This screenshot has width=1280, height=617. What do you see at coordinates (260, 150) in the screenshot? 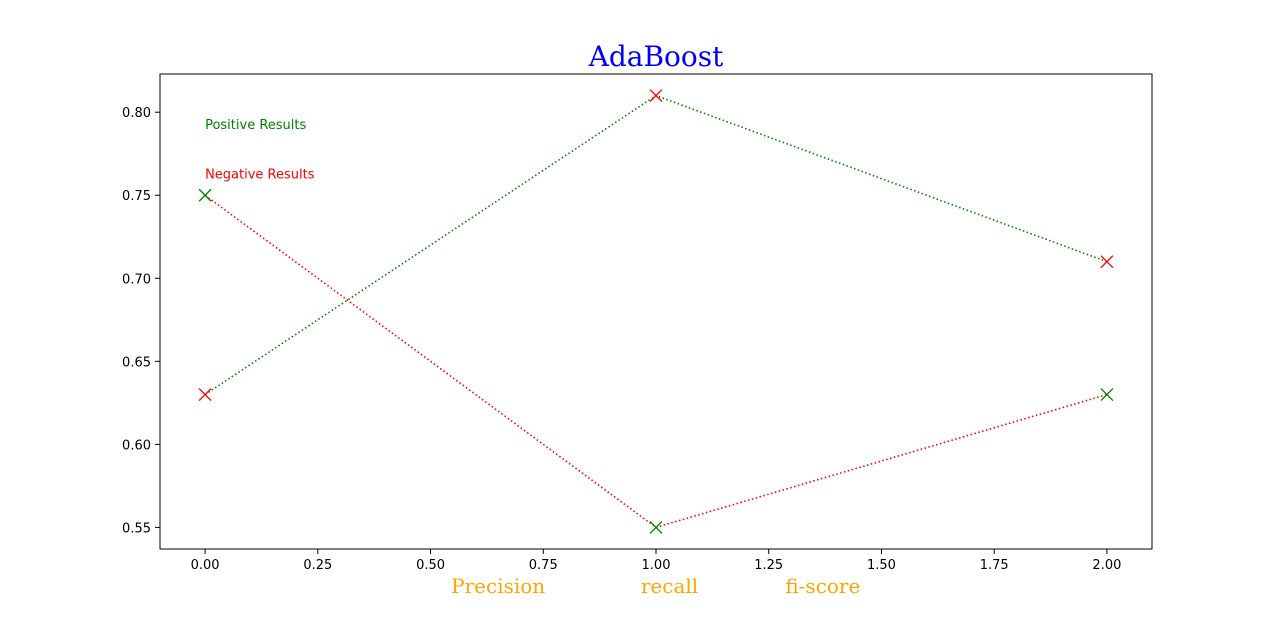
I see `annotation-layer: Positive Results Negative Results` at bounding box center [260, 150].